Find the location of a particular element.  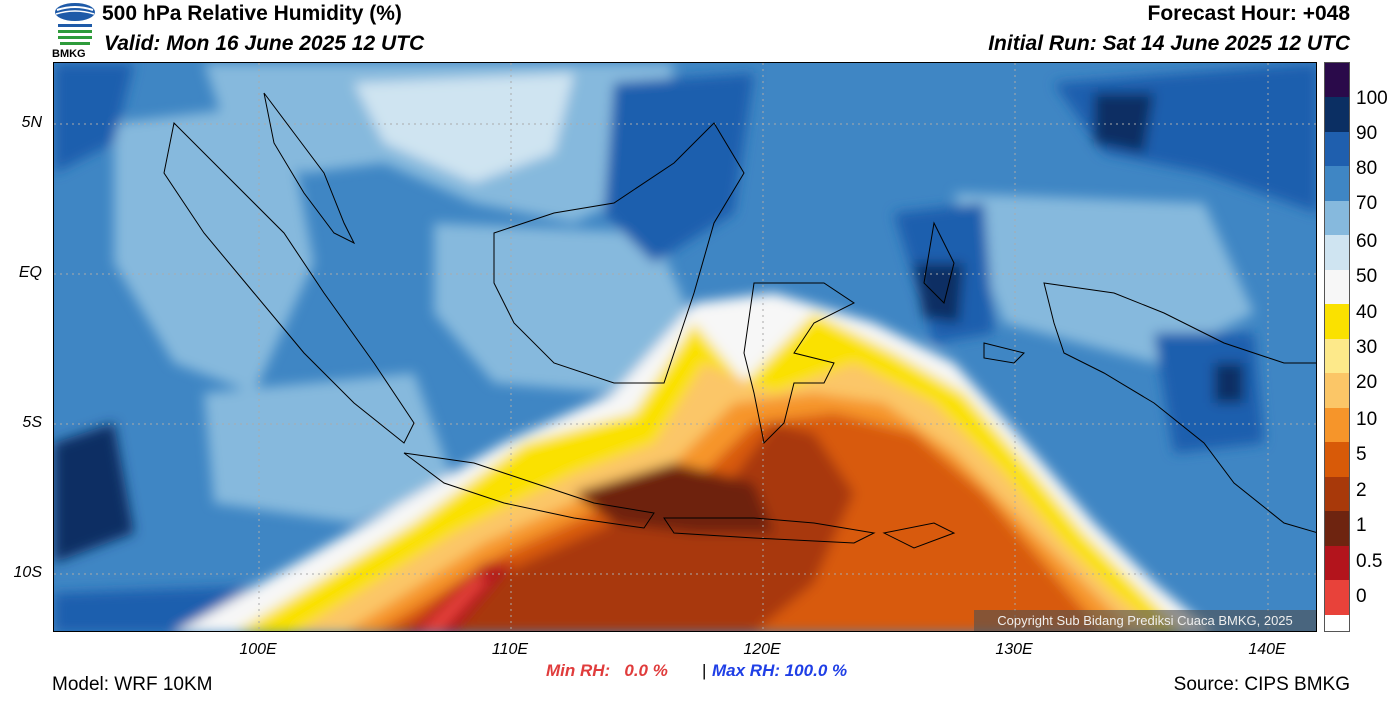

valid-time: Valid: Mon 16 June 2025 12 UTC is located at coordinates (264, 43).